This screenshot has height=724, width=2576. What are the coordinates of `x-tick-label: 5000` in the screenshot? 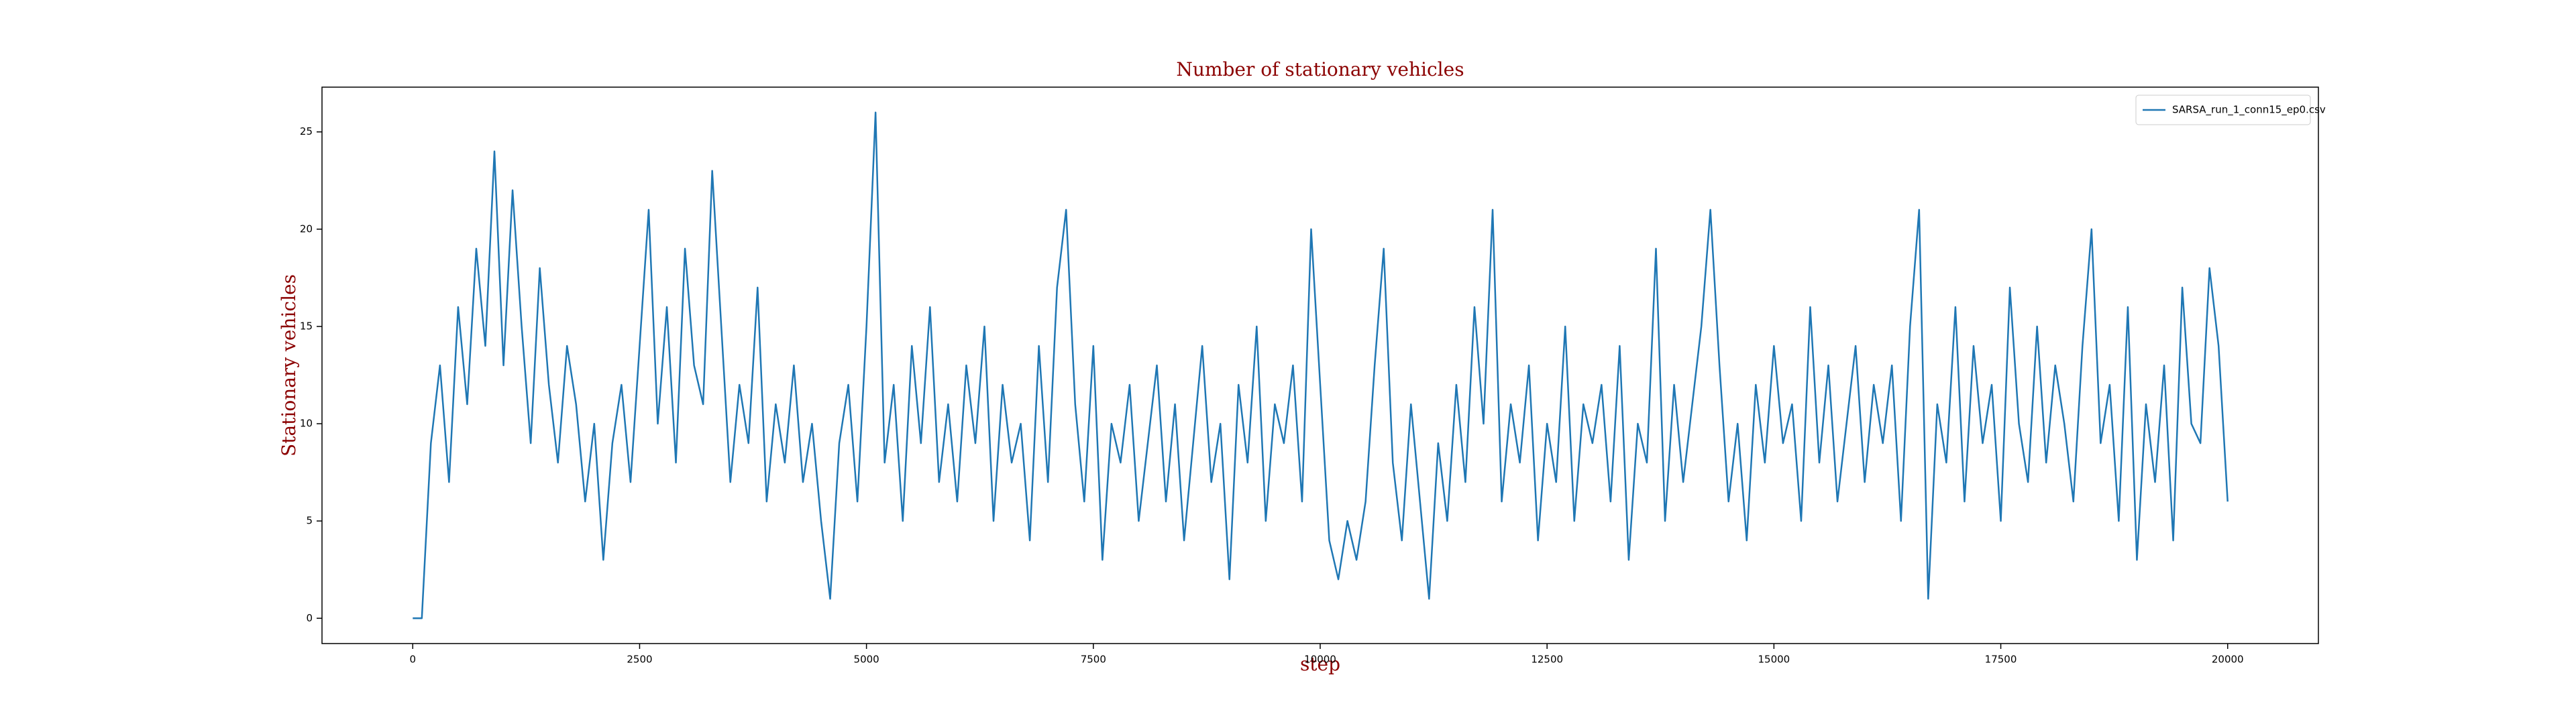 It's located at (866, 660).